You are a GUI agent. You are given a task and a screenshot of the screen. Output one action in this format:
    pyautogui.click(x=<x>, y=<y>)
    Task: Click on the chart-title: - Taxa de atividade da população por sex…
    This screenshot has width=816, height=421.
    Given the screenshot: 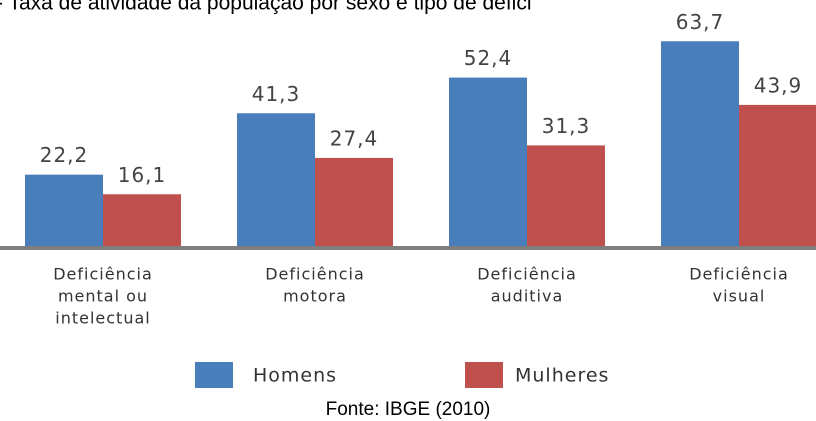 What is the action you would take?
    pyautogui.click(x=265, y=7)
    